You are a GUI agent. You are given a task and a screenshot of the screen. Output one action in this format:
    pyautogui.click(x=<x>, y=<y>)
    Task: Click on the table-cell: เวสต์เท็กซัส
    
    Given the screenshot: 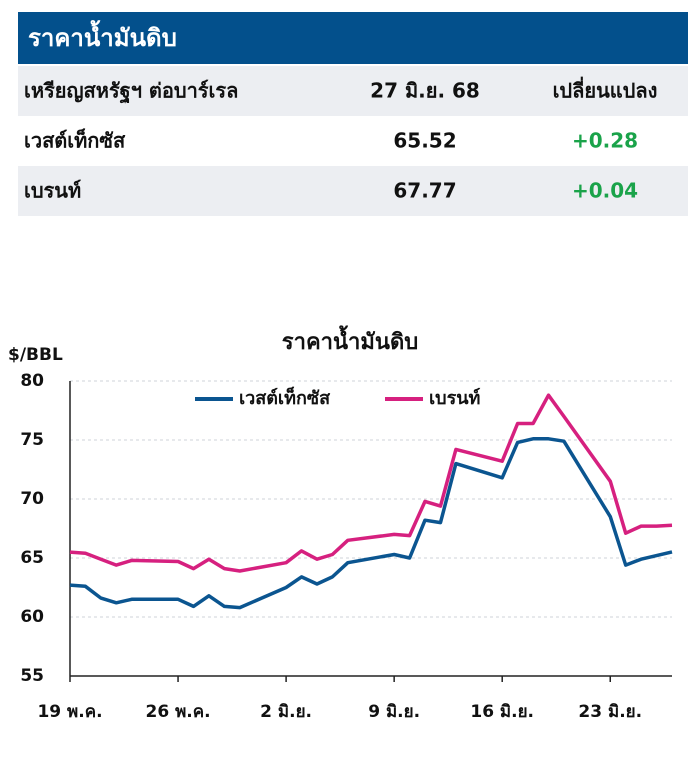 What is the action you would take?
    pyautogui.click(x=75, y=140)
    